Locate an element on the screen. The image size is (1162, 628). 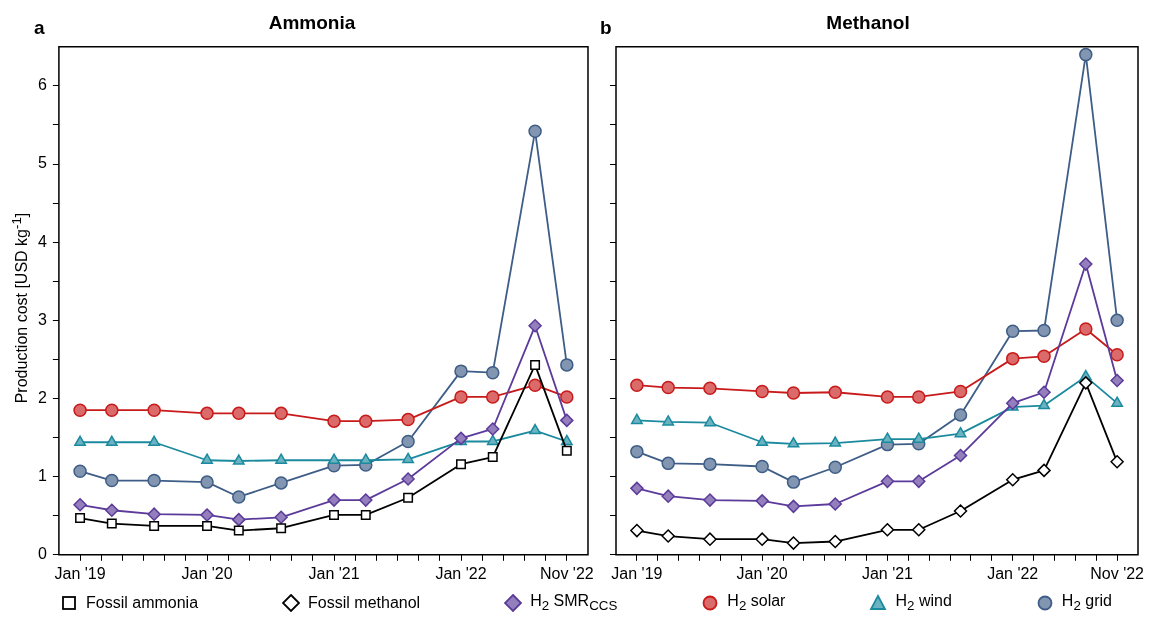
y-tick-label: 2 is located at coordinates (42, 397).